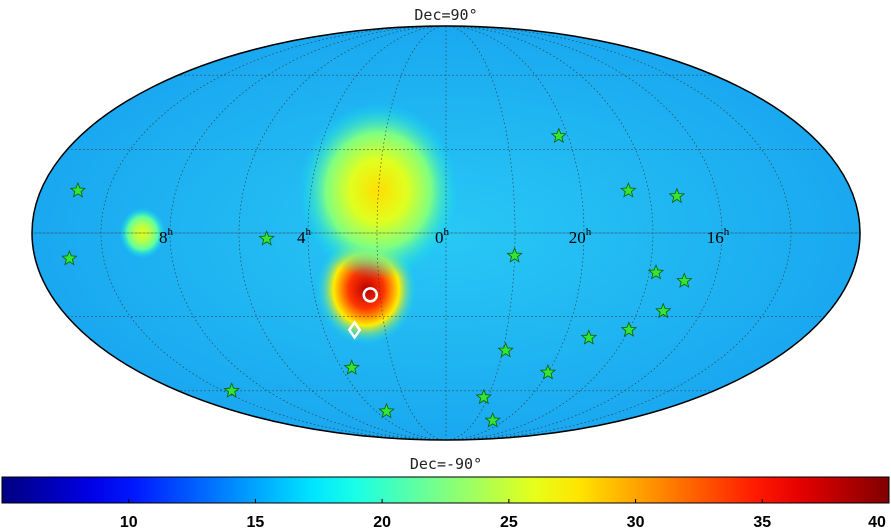 This screenshot has height=528, width=891. What do you see at coordinates (445, 15) in the screenshot?
I see `top-dec-label: Dec=90°` at bounding box center [445, 15].